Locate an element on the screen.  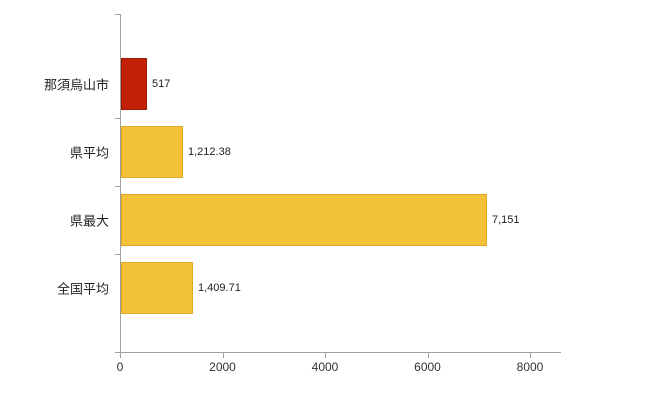
bar-value-label: 7,151 is located at coordinates (506, 220).